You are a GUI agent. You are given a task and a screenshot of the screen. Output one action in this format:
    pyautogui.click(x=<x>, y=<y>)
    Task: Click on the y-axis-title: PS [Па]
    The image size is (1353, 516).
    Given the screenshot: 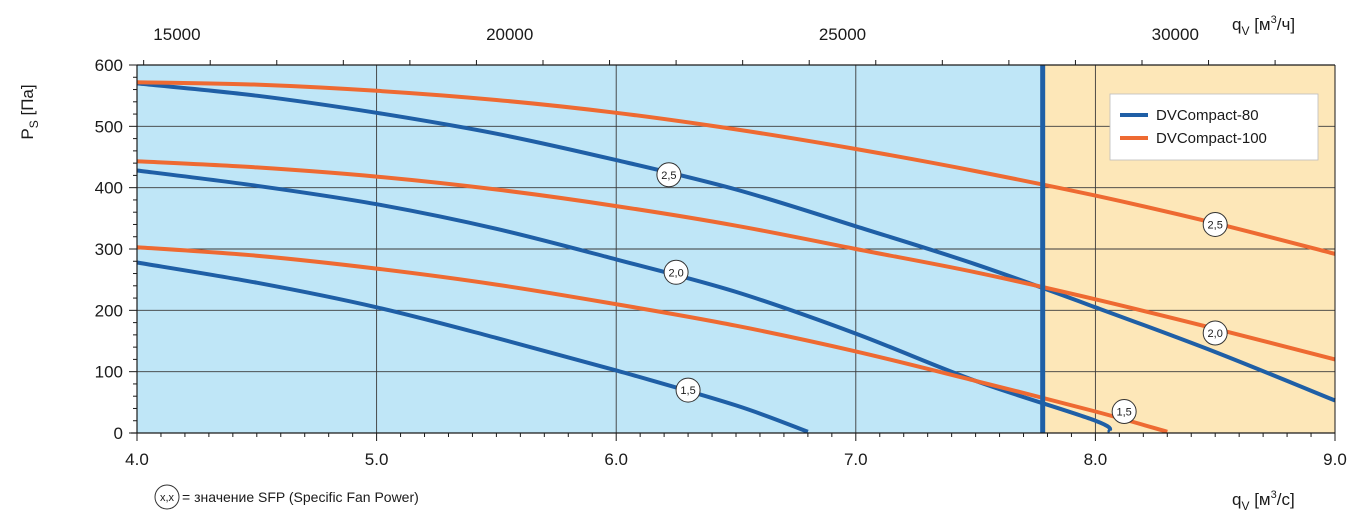 What is the action you would take?
    pyautogui.click(x=29, y=111)
    